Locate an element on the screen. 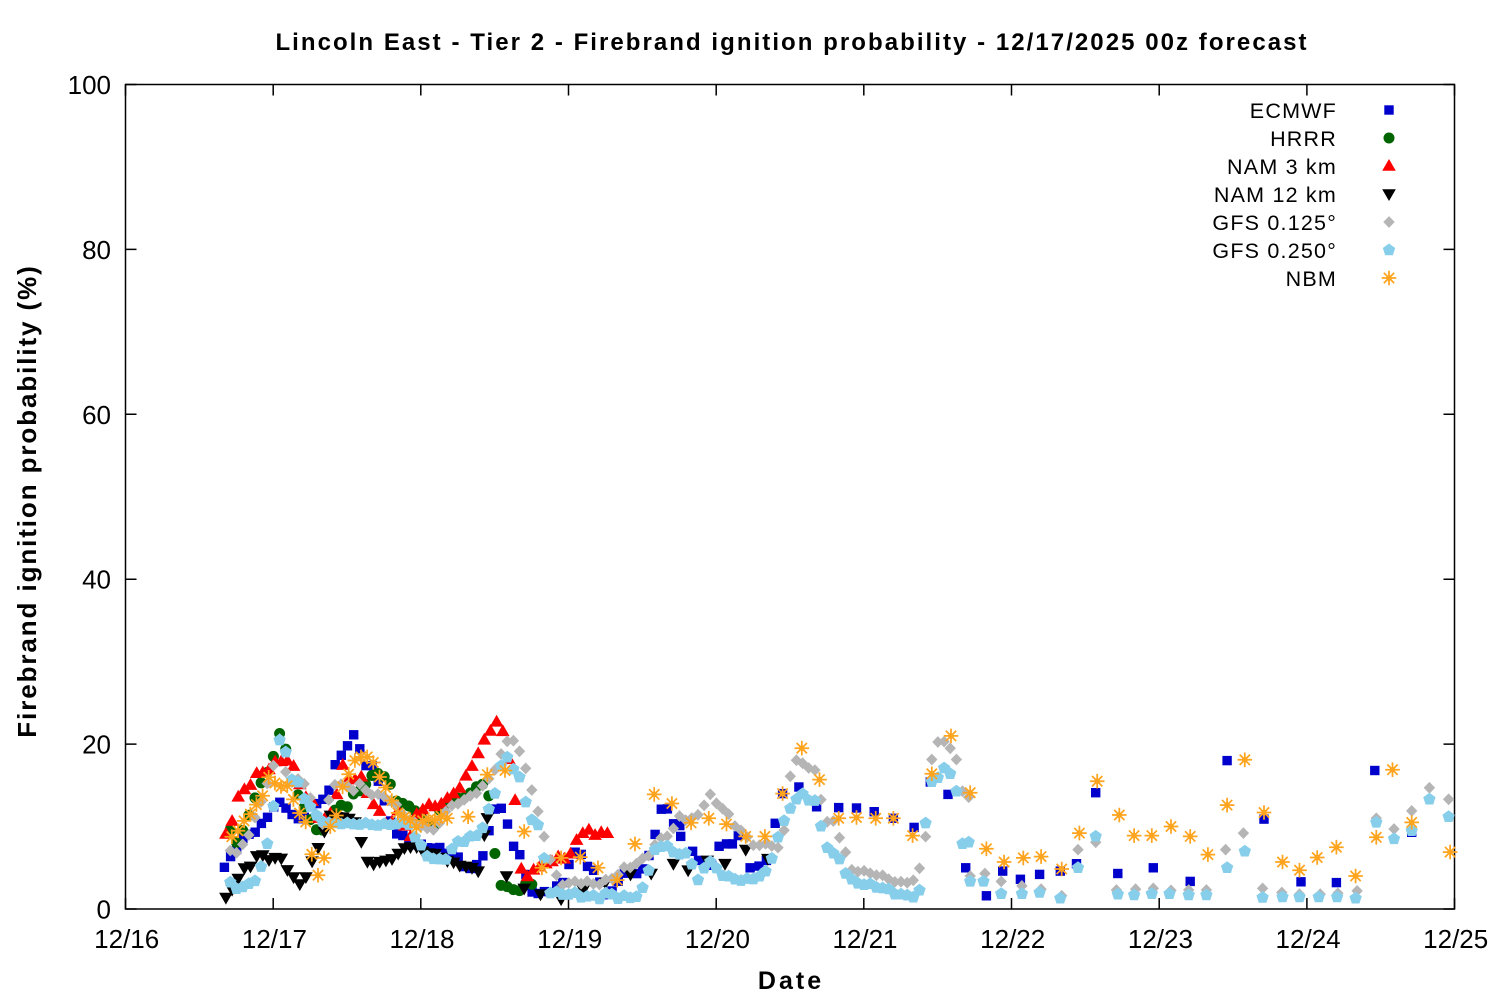 The image size is (1500, 1000). svg-text: 12/19 is located at coordinates (569, 939).